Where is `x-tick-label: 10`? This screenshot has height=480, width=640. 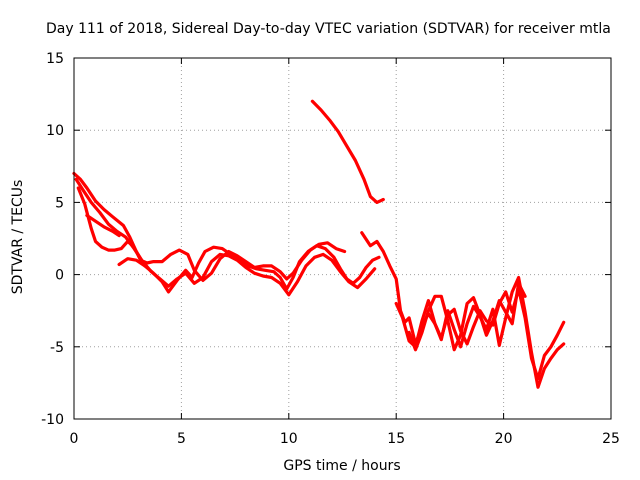 x-tick-label: 10 is located at coordinates (289, 439).